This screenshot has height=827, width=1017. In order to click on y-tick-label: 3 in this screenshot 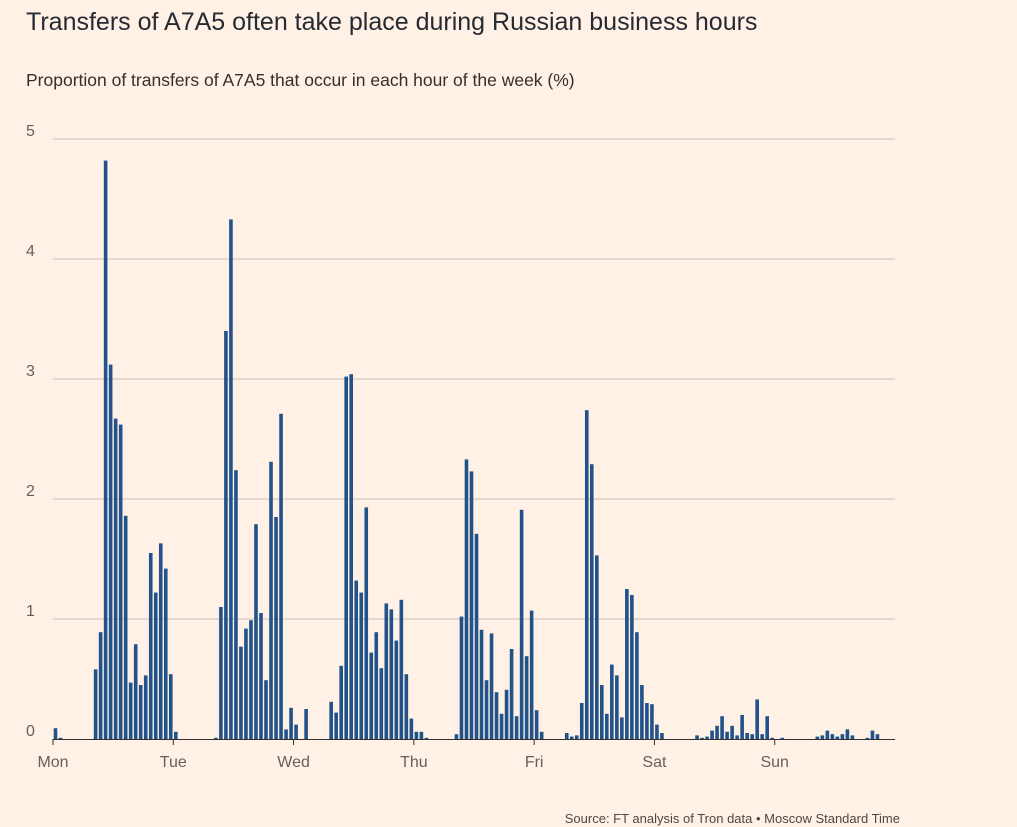, I will do `click(30, 371)`.